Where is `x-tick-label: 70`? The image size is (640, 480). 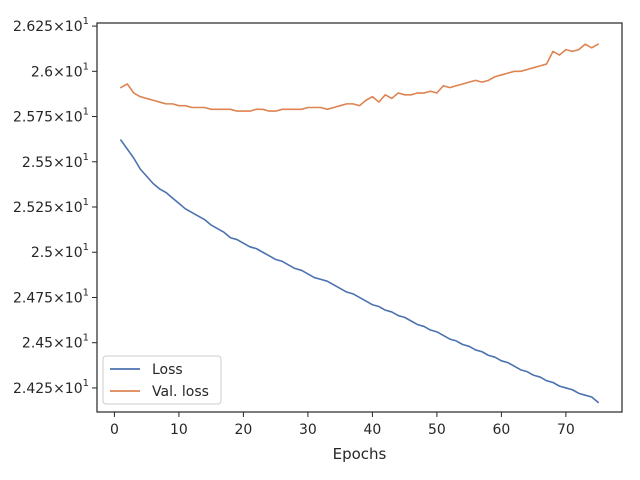 x-tick-label: 70 is located at coordinates (566, 430).